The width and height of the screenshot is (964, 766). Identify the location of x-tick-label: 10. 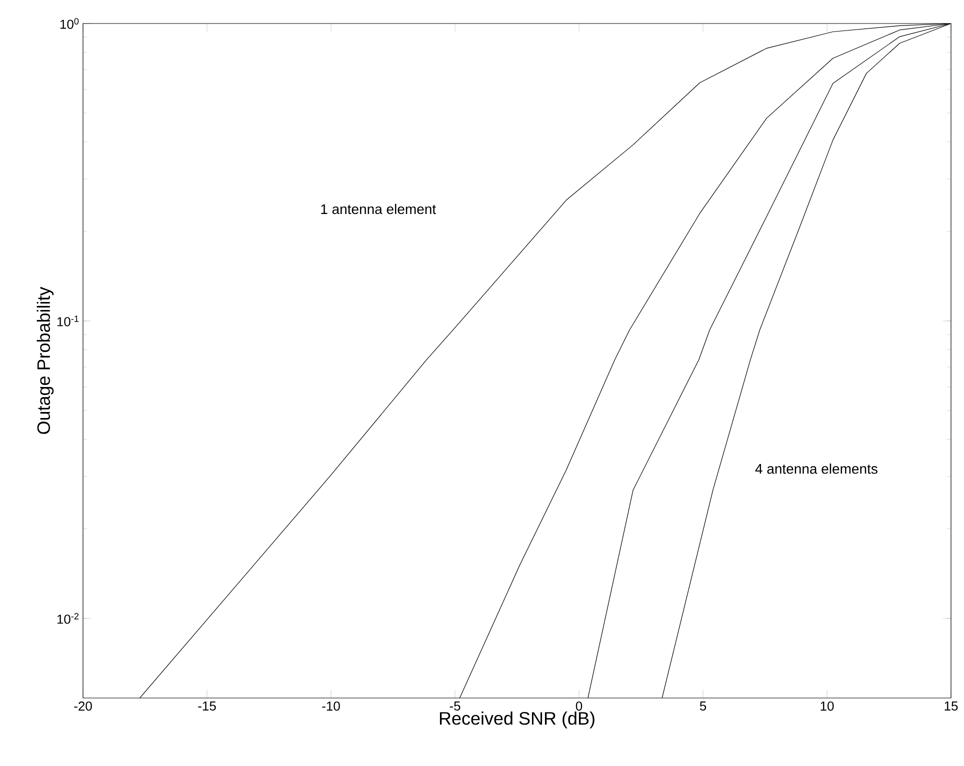
(827, 706).